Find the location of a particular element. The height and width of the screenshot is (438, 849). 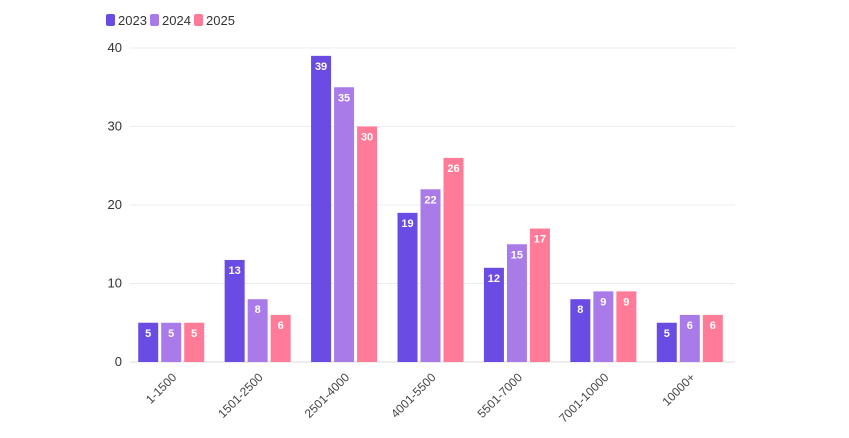

data-label: 13 is located at coordinates (235, 271).